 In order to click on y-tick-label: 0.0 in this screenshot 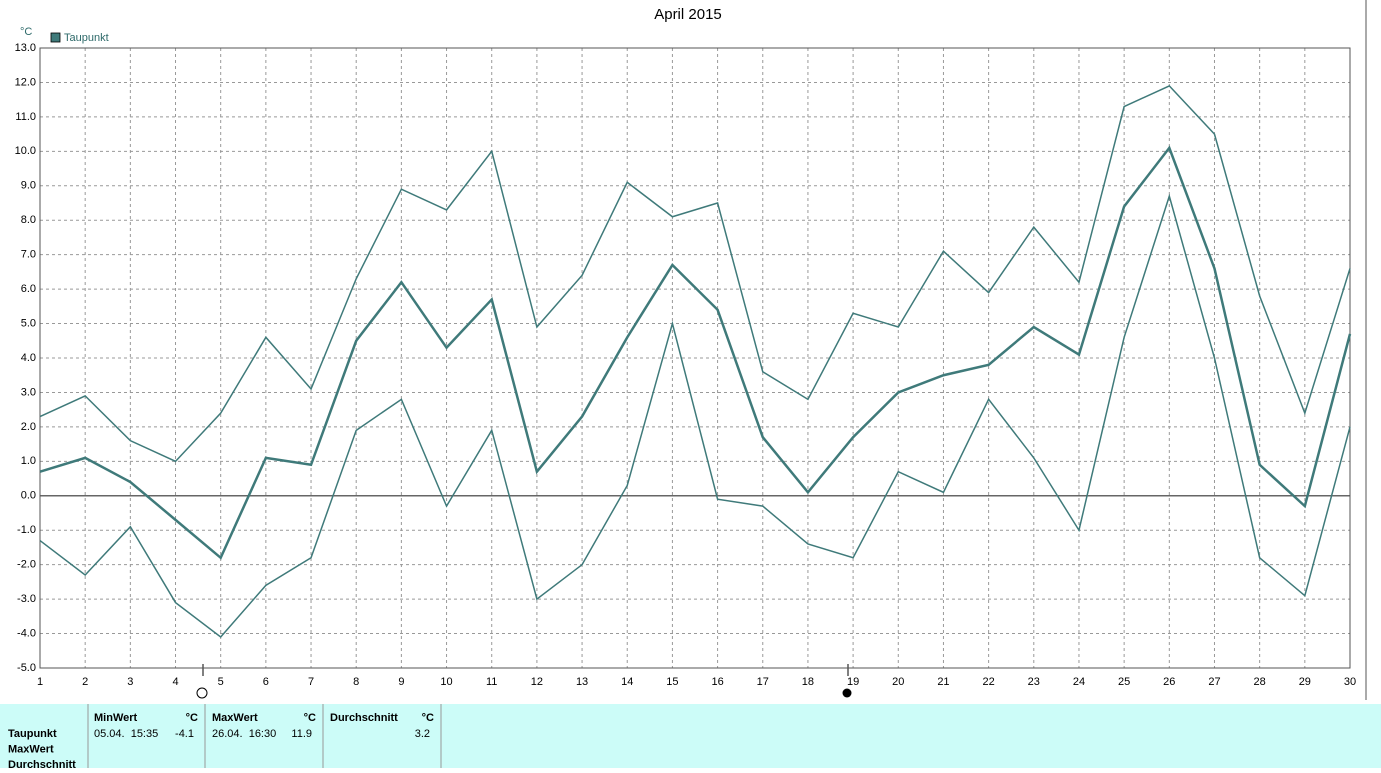, I will do `click(28, 496)`.